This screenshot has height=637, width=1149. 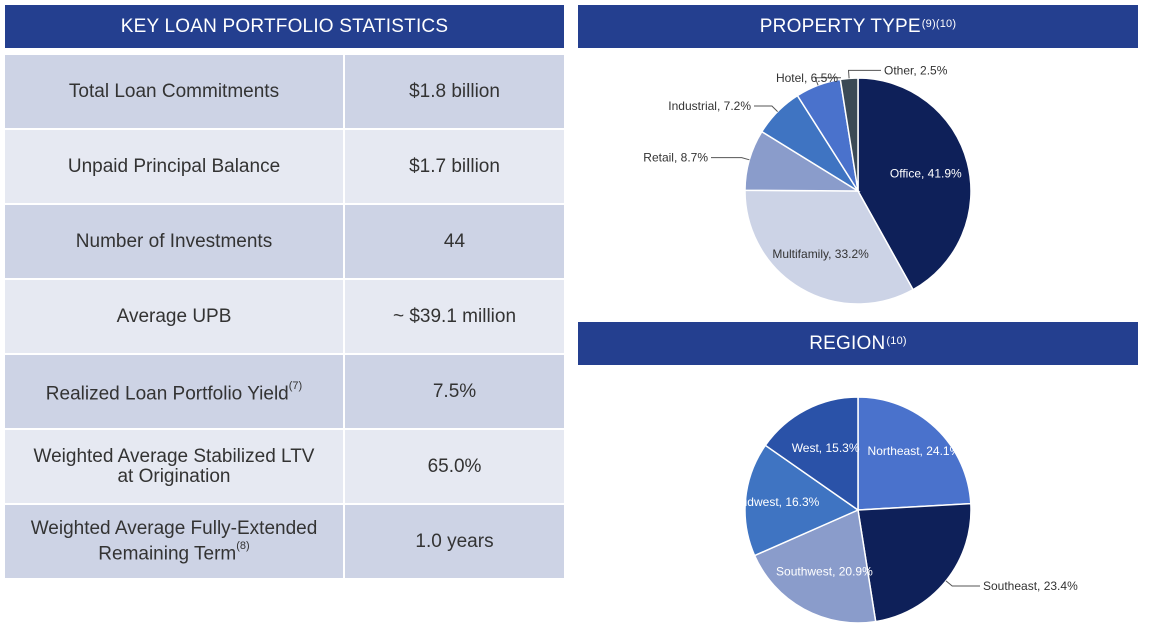 I want to click on footnote-marker: (10), so click(x=896, y=340).